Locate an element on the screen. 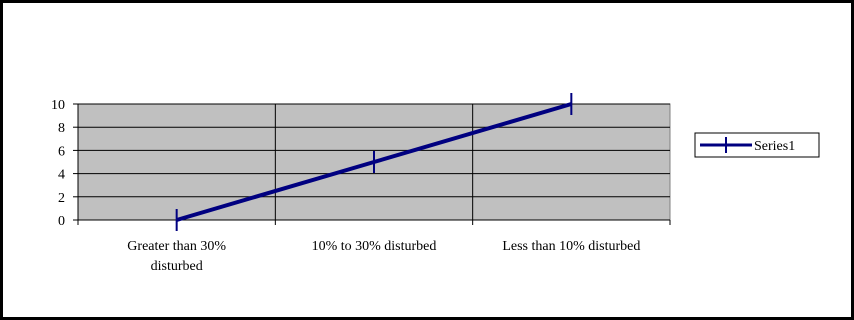 The height and width of the screenshot is (320, 854). legend-label-series1: Series1 is located at coordinates (774, 146).